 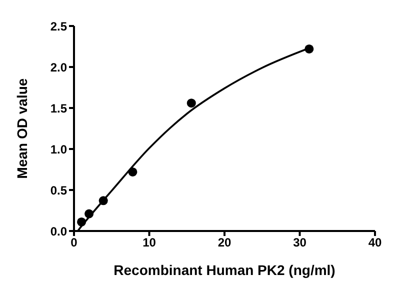 What do you see at coordinates (225, 270) in the screenshot?
I see `x-axis-title: Recombinant Human PK2 (ng/ml)` at bounding box center [225, 270].